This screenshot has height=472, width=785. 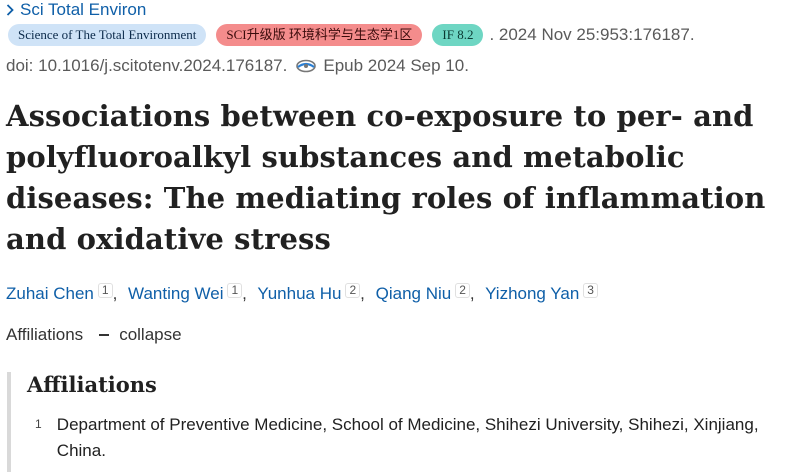 What do you see at coordinates (319, 35) in the screenshot?
I see `sci-rank-badge: SCI升级版 环境科学与生态学1区` at bounding box center [319, 35].